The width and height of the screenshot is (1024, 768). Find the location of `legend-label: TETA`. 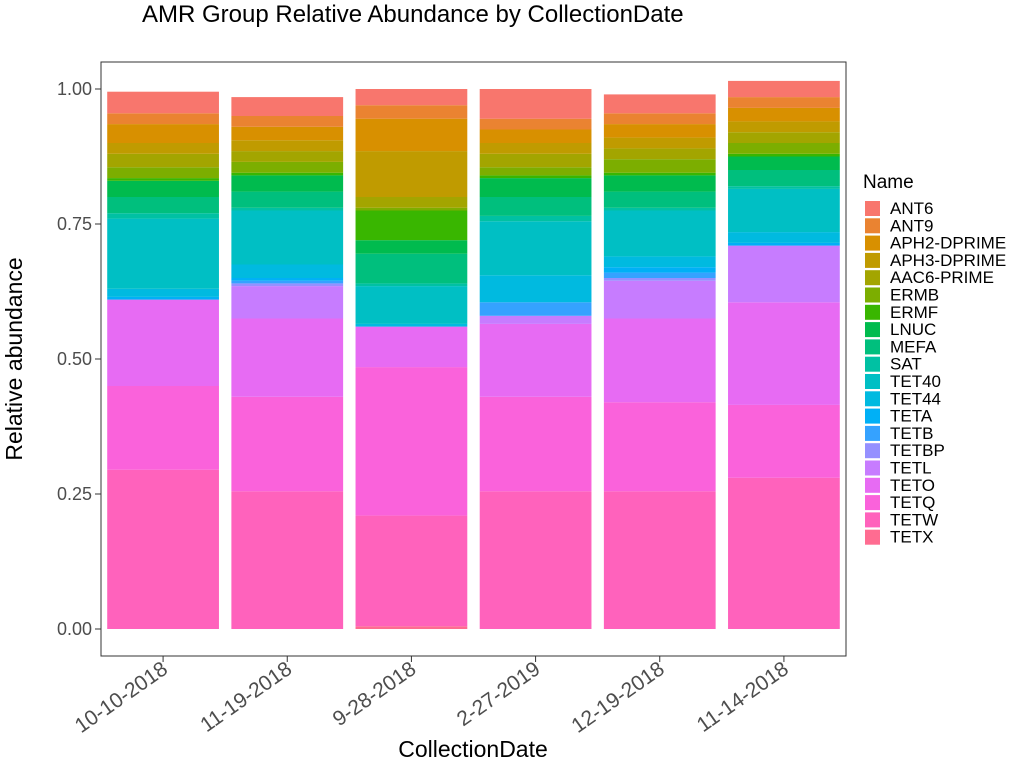

legend-label: TETA is located at coordinates (911, 416).